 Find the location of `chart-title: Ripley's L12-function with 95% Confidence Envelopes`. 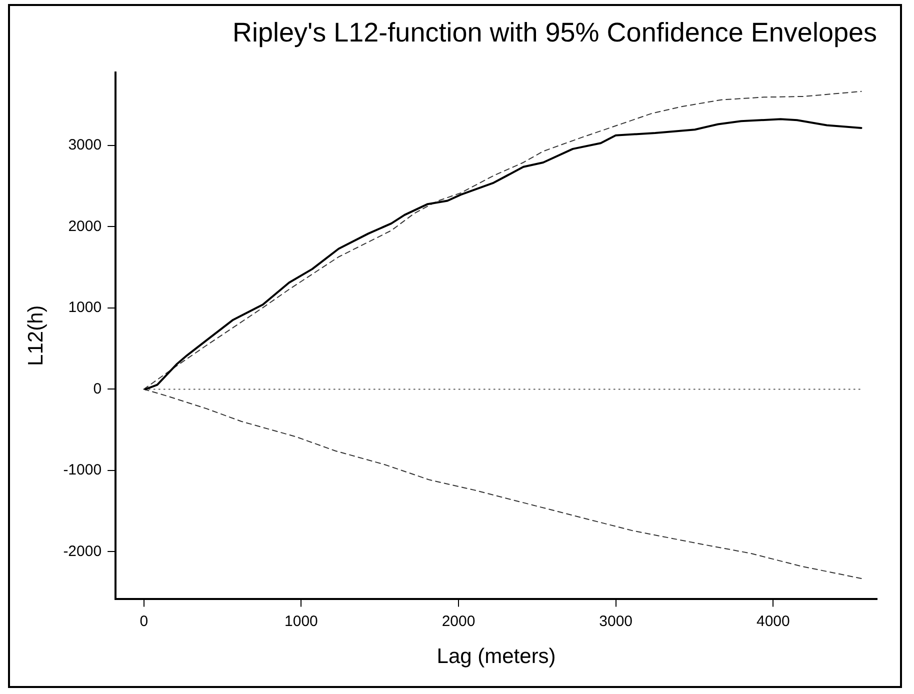

chart-title: Ripley's L12-function with 95% Confidence Envelopes is located at coordinates (554, 33).